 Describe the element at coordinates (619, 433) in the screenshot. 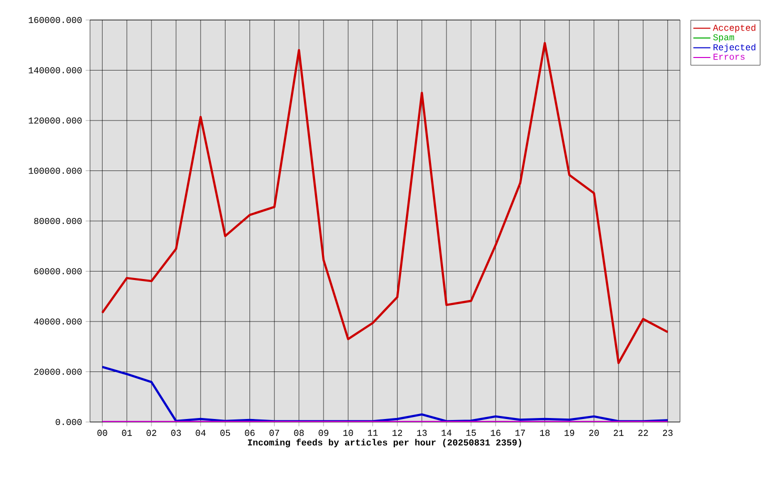

I see `x-tick-label: 21` at that location.